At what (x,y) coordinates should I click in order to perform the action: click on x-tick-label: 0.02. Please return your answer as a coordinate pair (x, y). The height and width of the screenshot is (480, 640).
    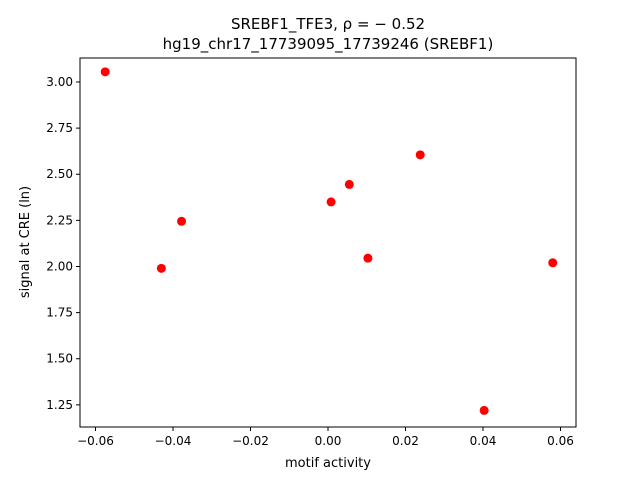
    Looking at the image, I should click on (405, 441).